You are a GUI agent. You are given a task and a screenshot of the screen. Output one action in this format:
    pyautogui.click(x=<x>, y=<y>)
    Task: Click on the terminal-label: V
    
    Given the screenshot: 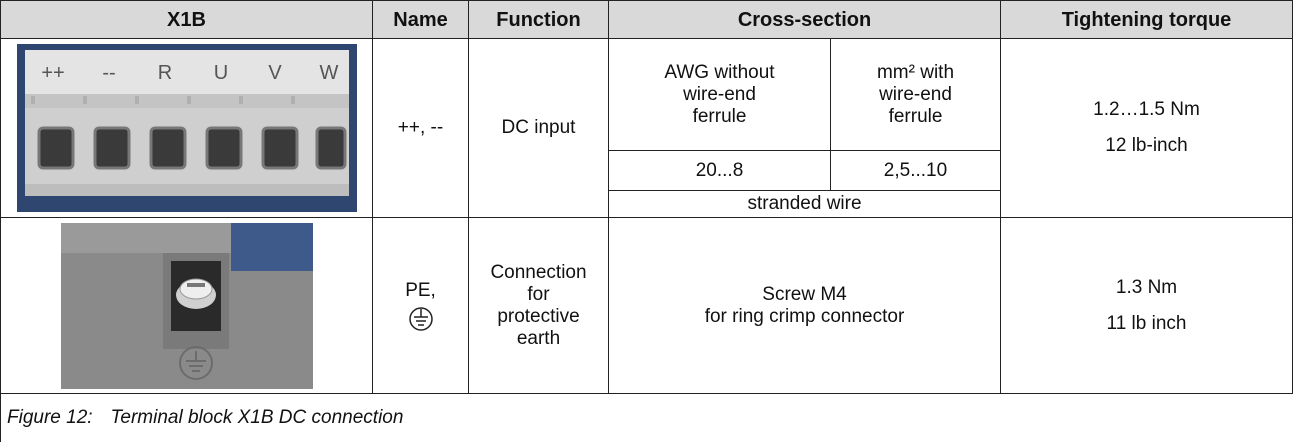 What is the action you would take?
    pyautogui.click(x=275, y=73)
    